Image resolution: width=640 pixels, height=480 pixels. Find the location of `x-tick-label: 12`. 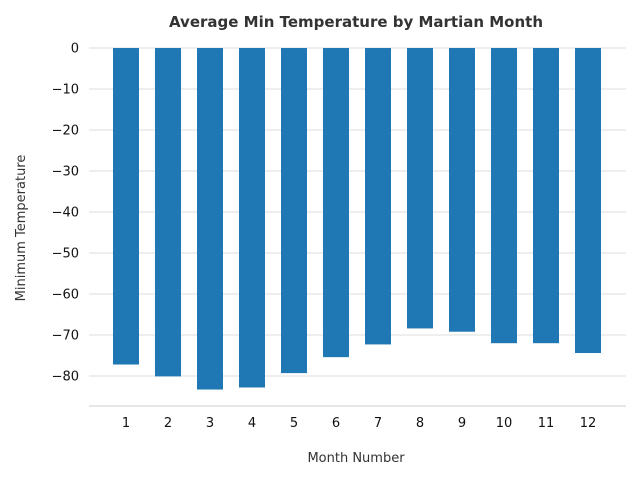

x-tick-label: 12 is located at coordinates (588, 423).